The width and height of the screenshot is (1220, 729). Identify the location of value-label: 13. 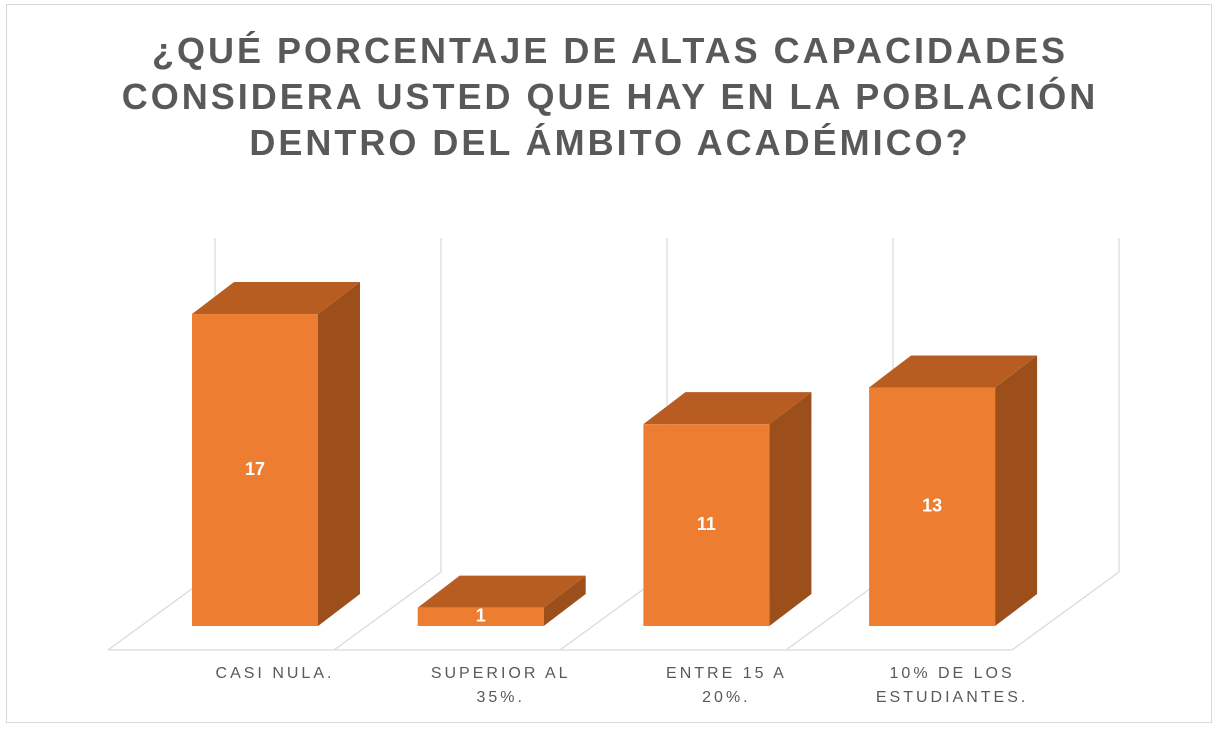
(932, 505).